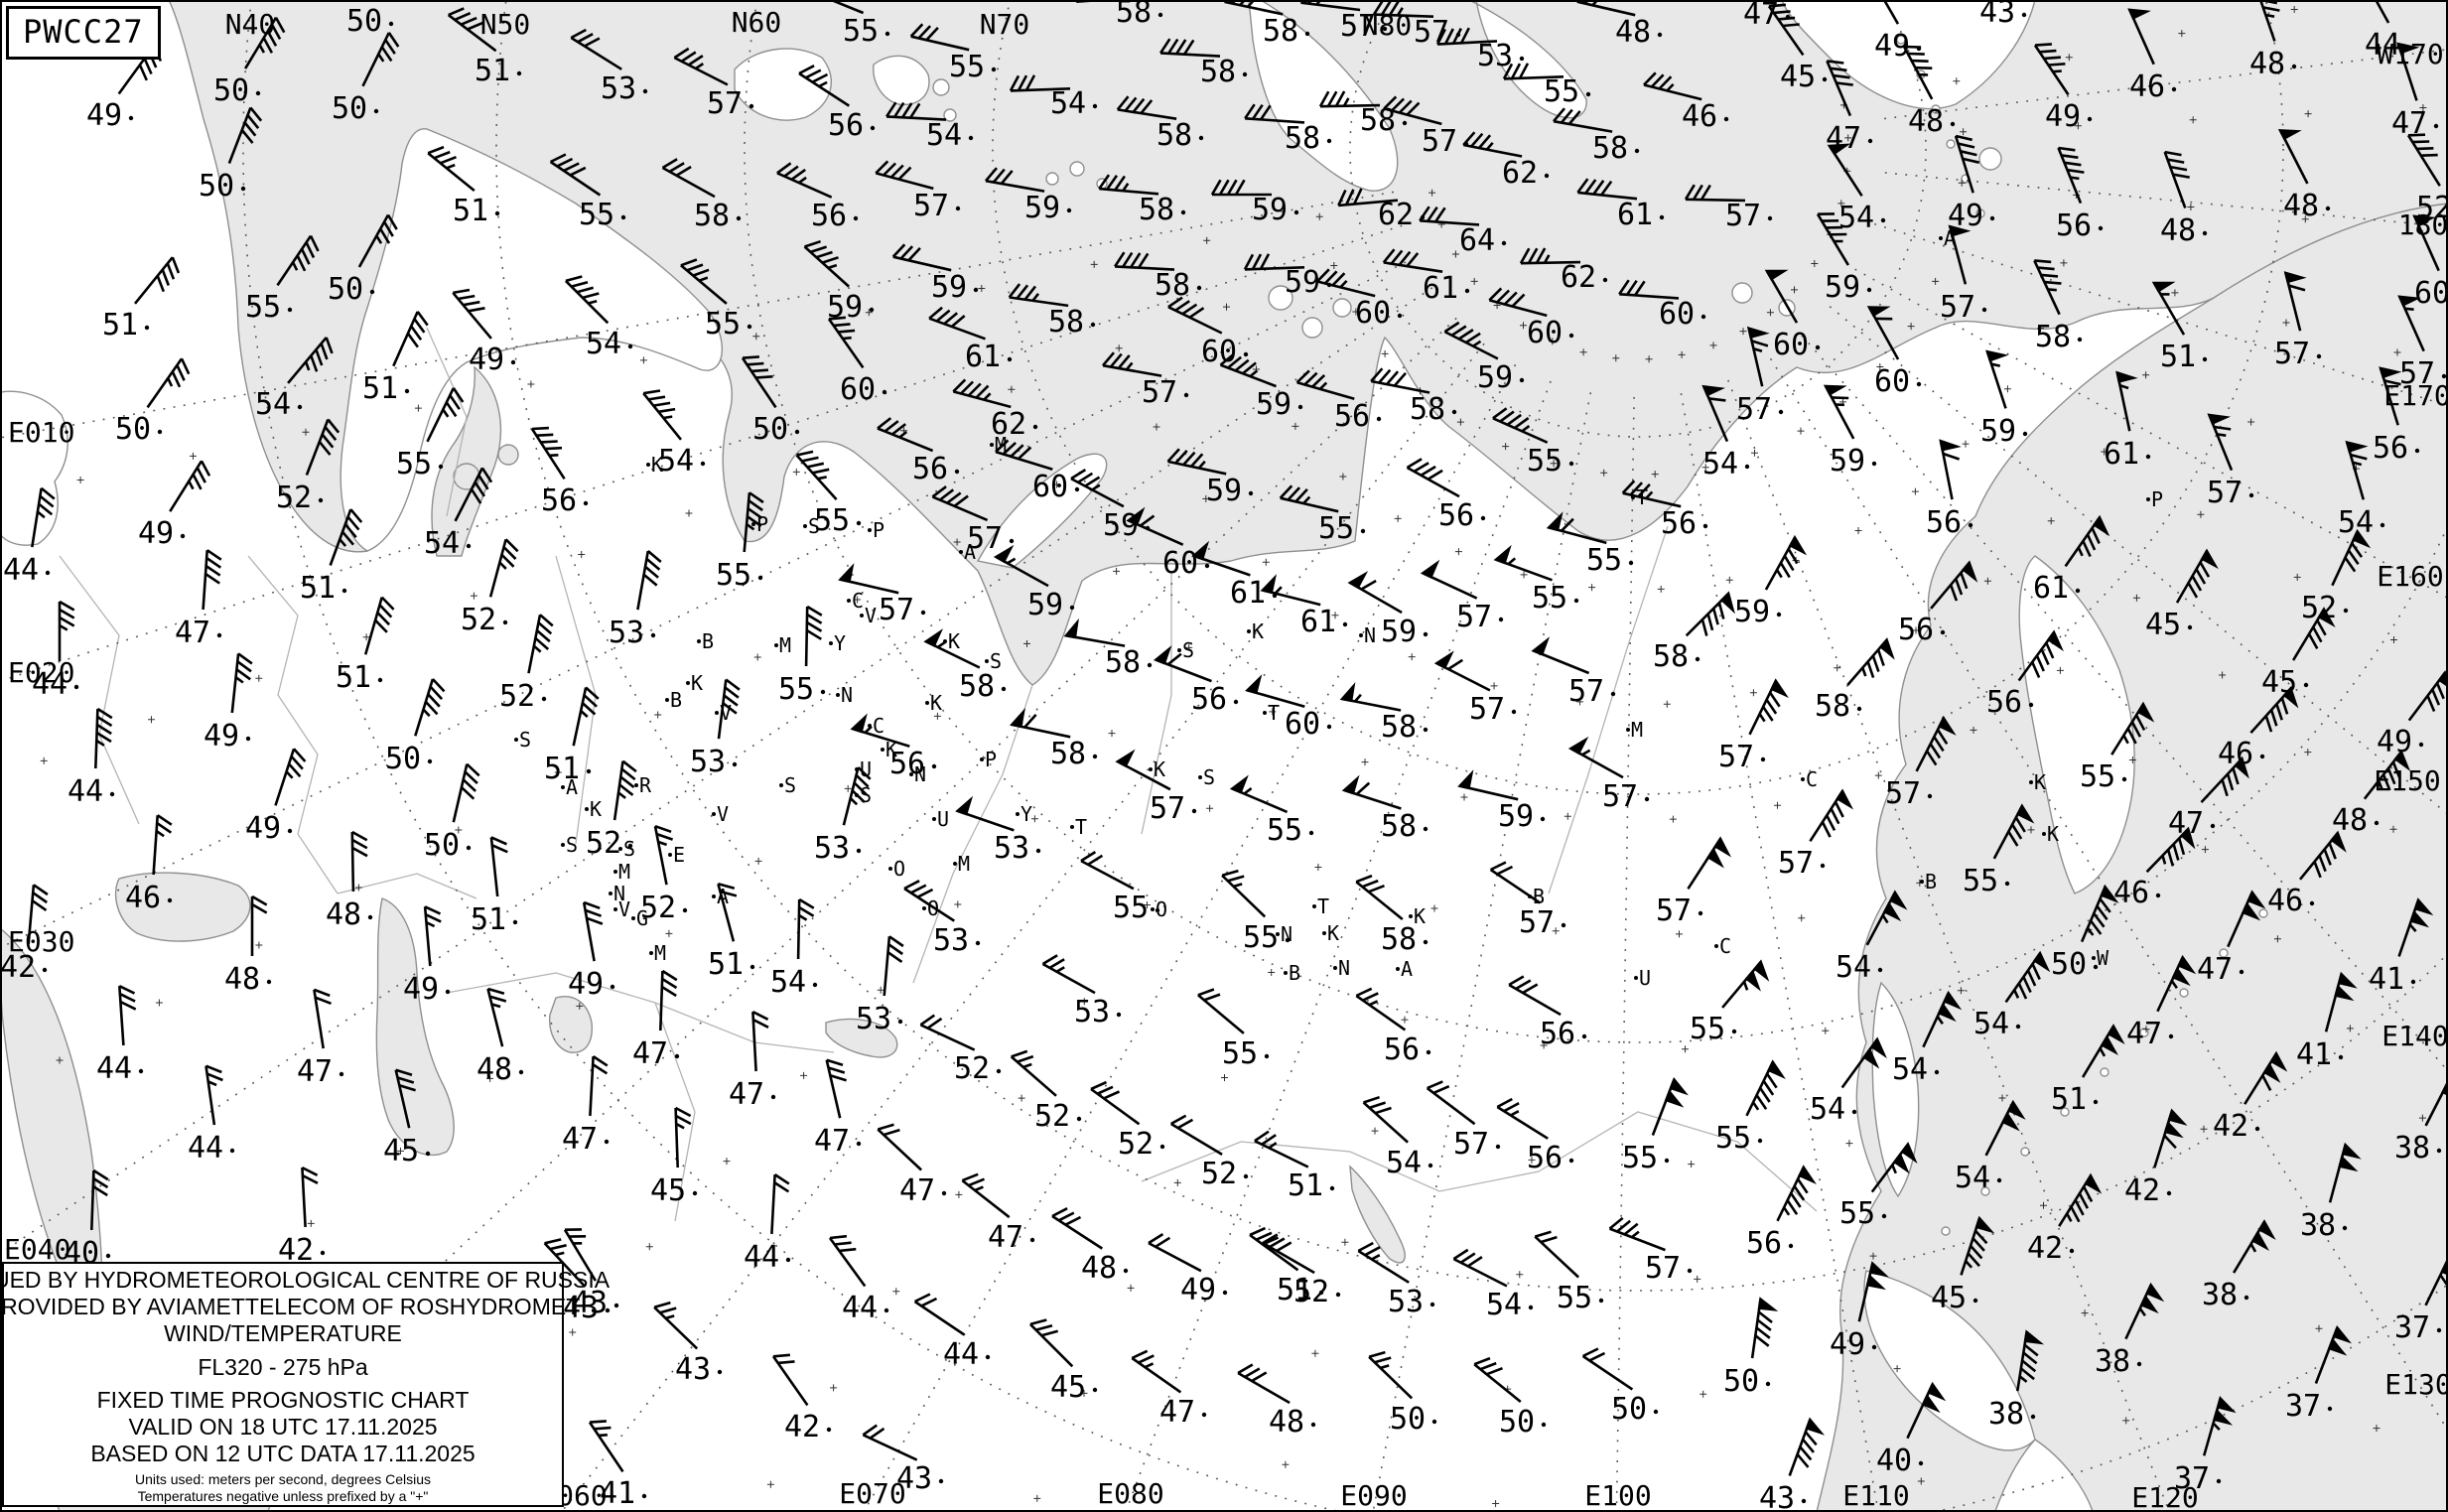  Describe the element at coordinates (752, 1061) in the screenshot. I see `station: 47` at that location.